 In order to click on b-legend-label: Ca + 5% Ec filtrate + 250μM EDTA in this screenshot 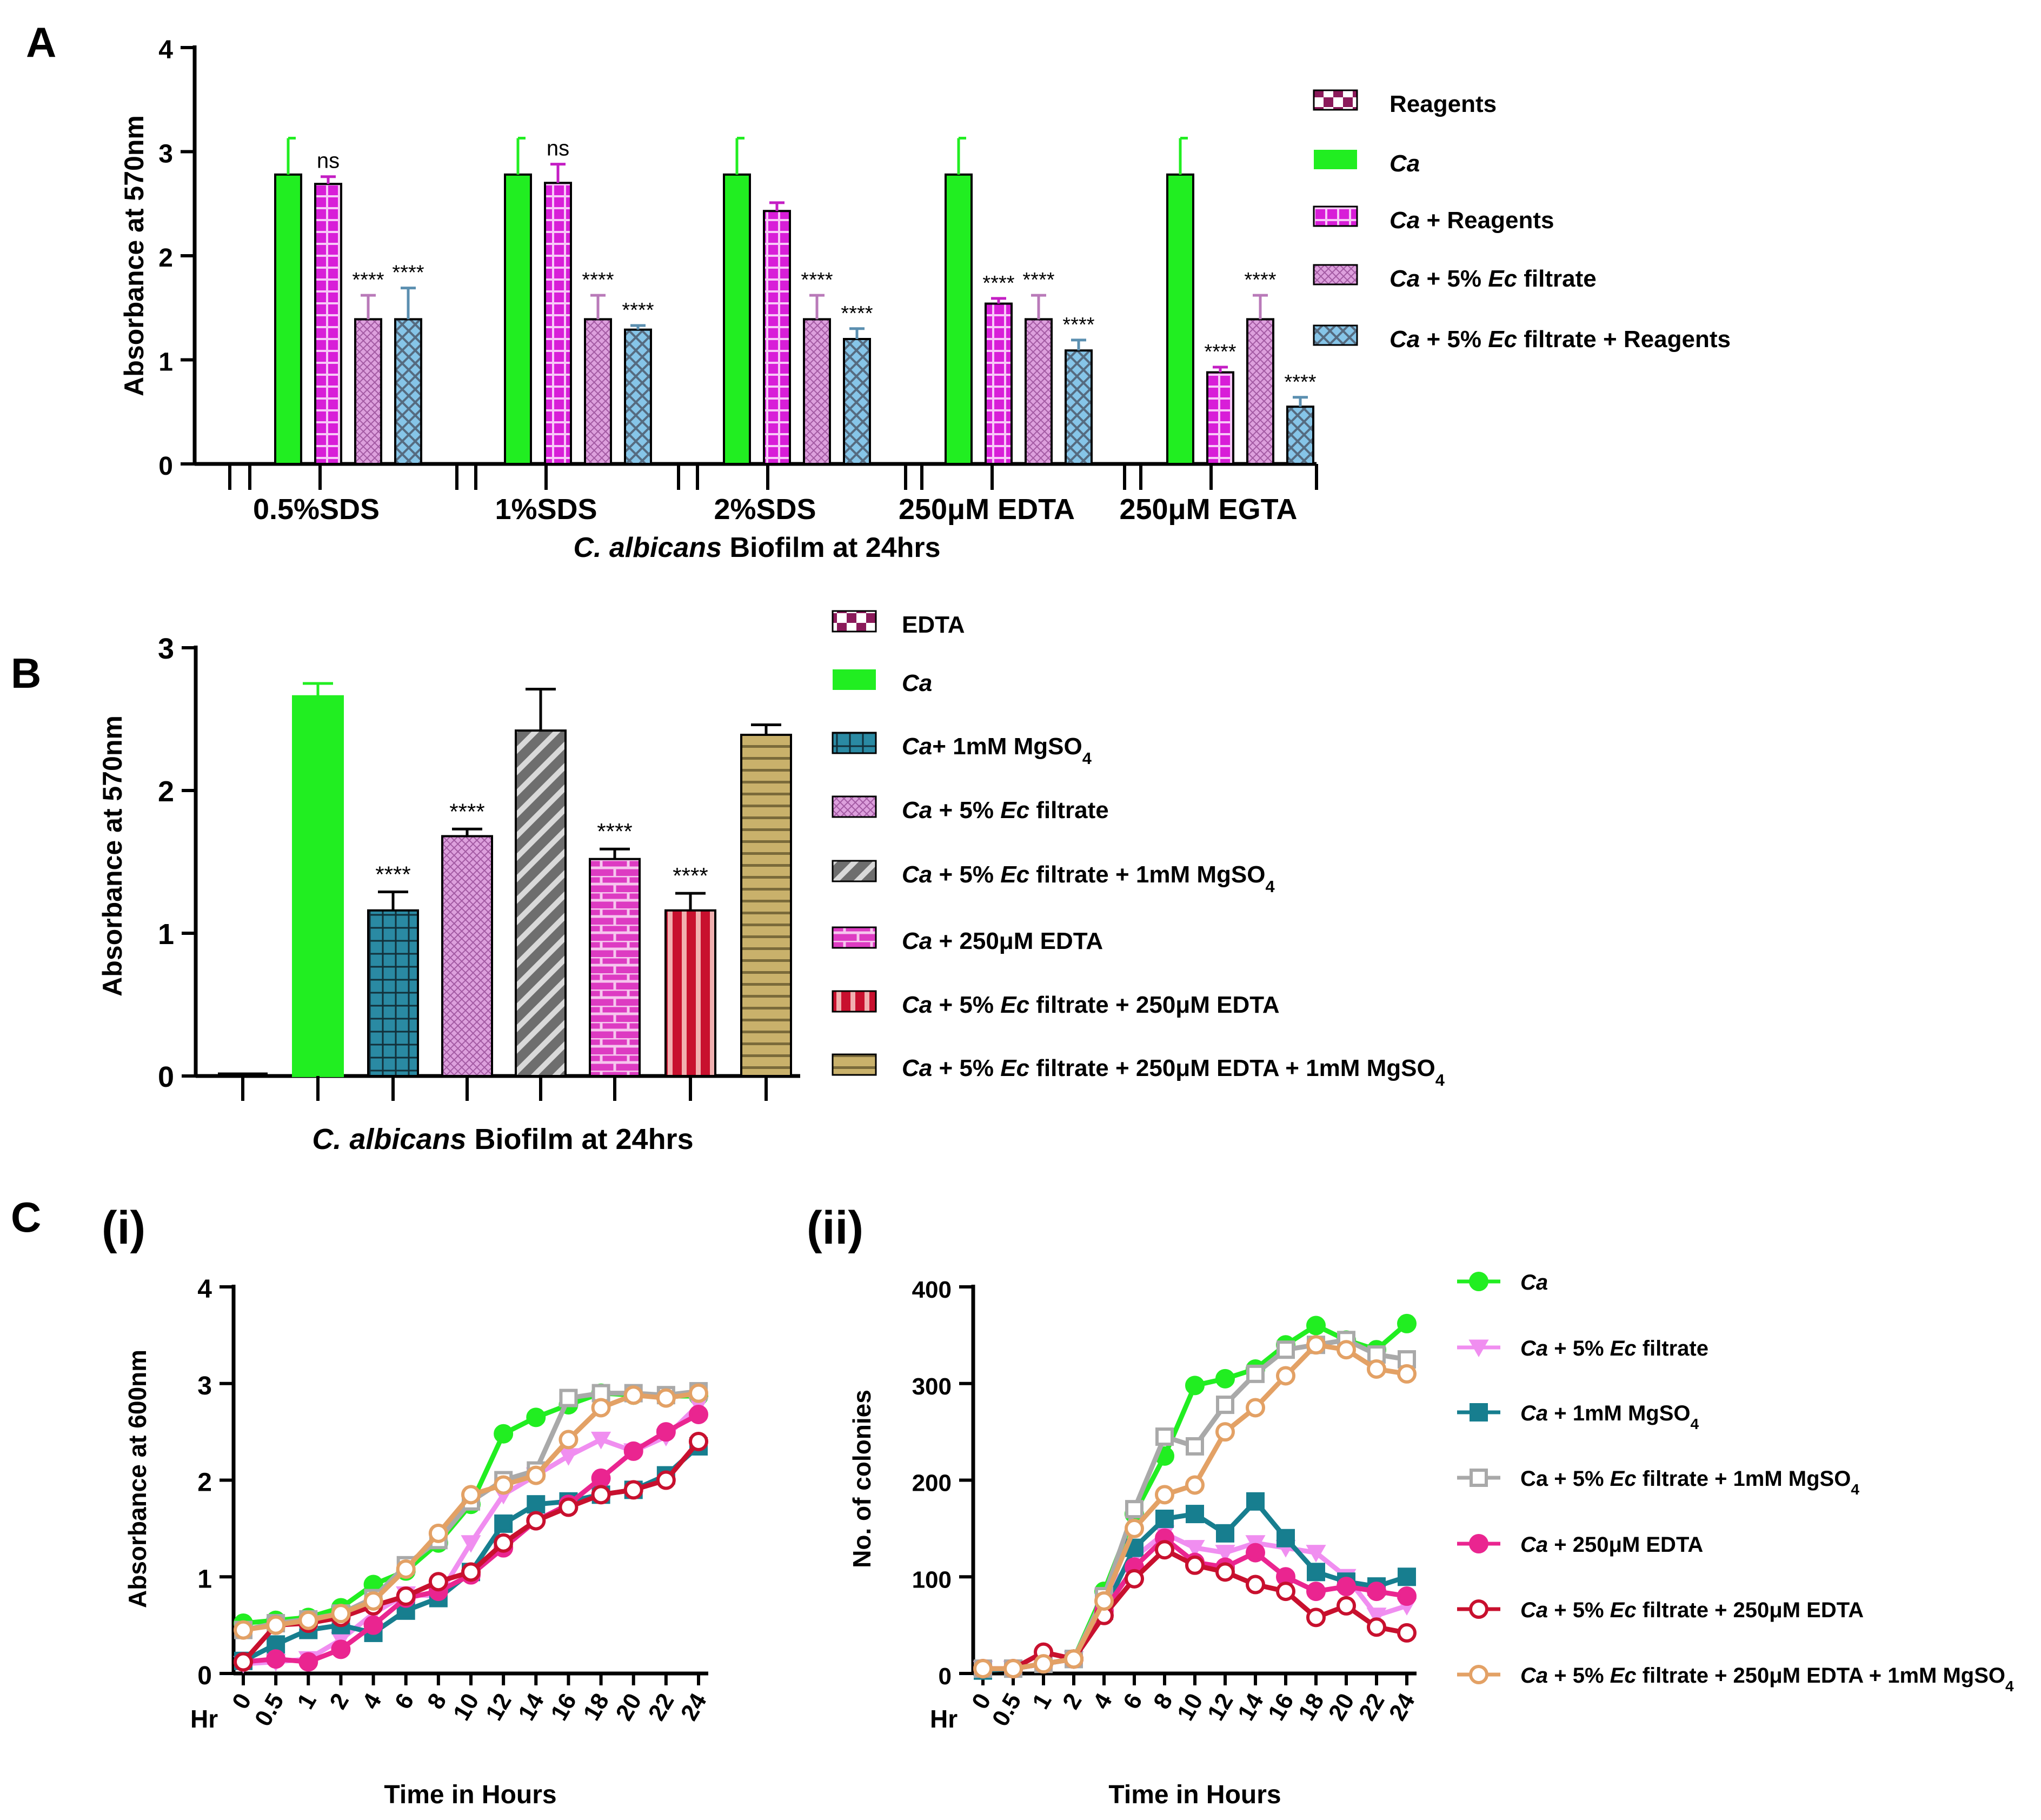, I will do `click(1091, 1005)`.